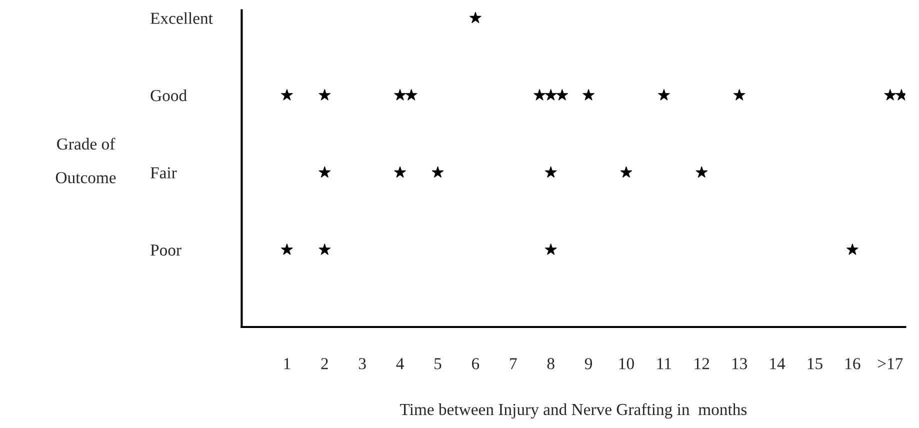 Image resolution: width=919 pixels, height=428 pixels. Describe the element at coordinates (168, 95) in the screenshot. I see `y-tick-label: Good` at that location.